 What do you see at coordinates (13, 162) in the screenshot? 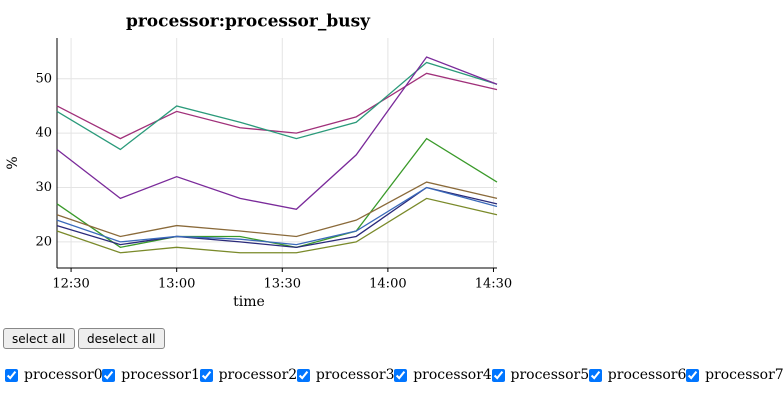
I see `y-axis-label: %` at bounding box center [13, 162].